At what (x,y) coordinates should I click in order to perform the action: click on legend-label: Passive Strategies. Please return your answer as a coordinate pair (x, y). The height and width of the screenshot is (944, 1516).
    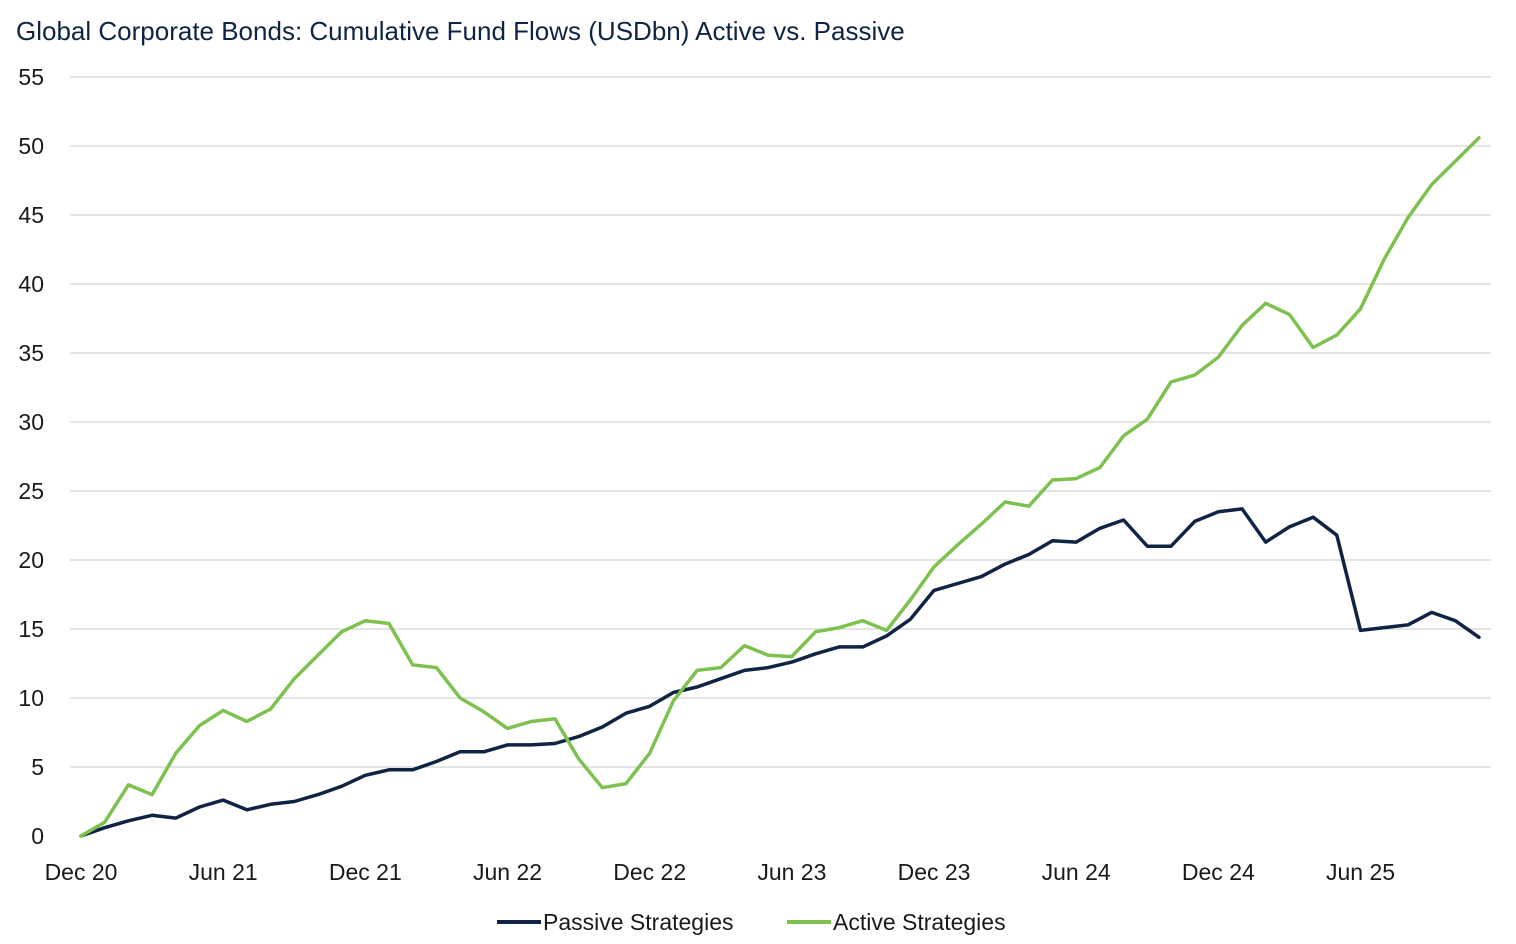
    Looking at the image, I should click on (638, 922).